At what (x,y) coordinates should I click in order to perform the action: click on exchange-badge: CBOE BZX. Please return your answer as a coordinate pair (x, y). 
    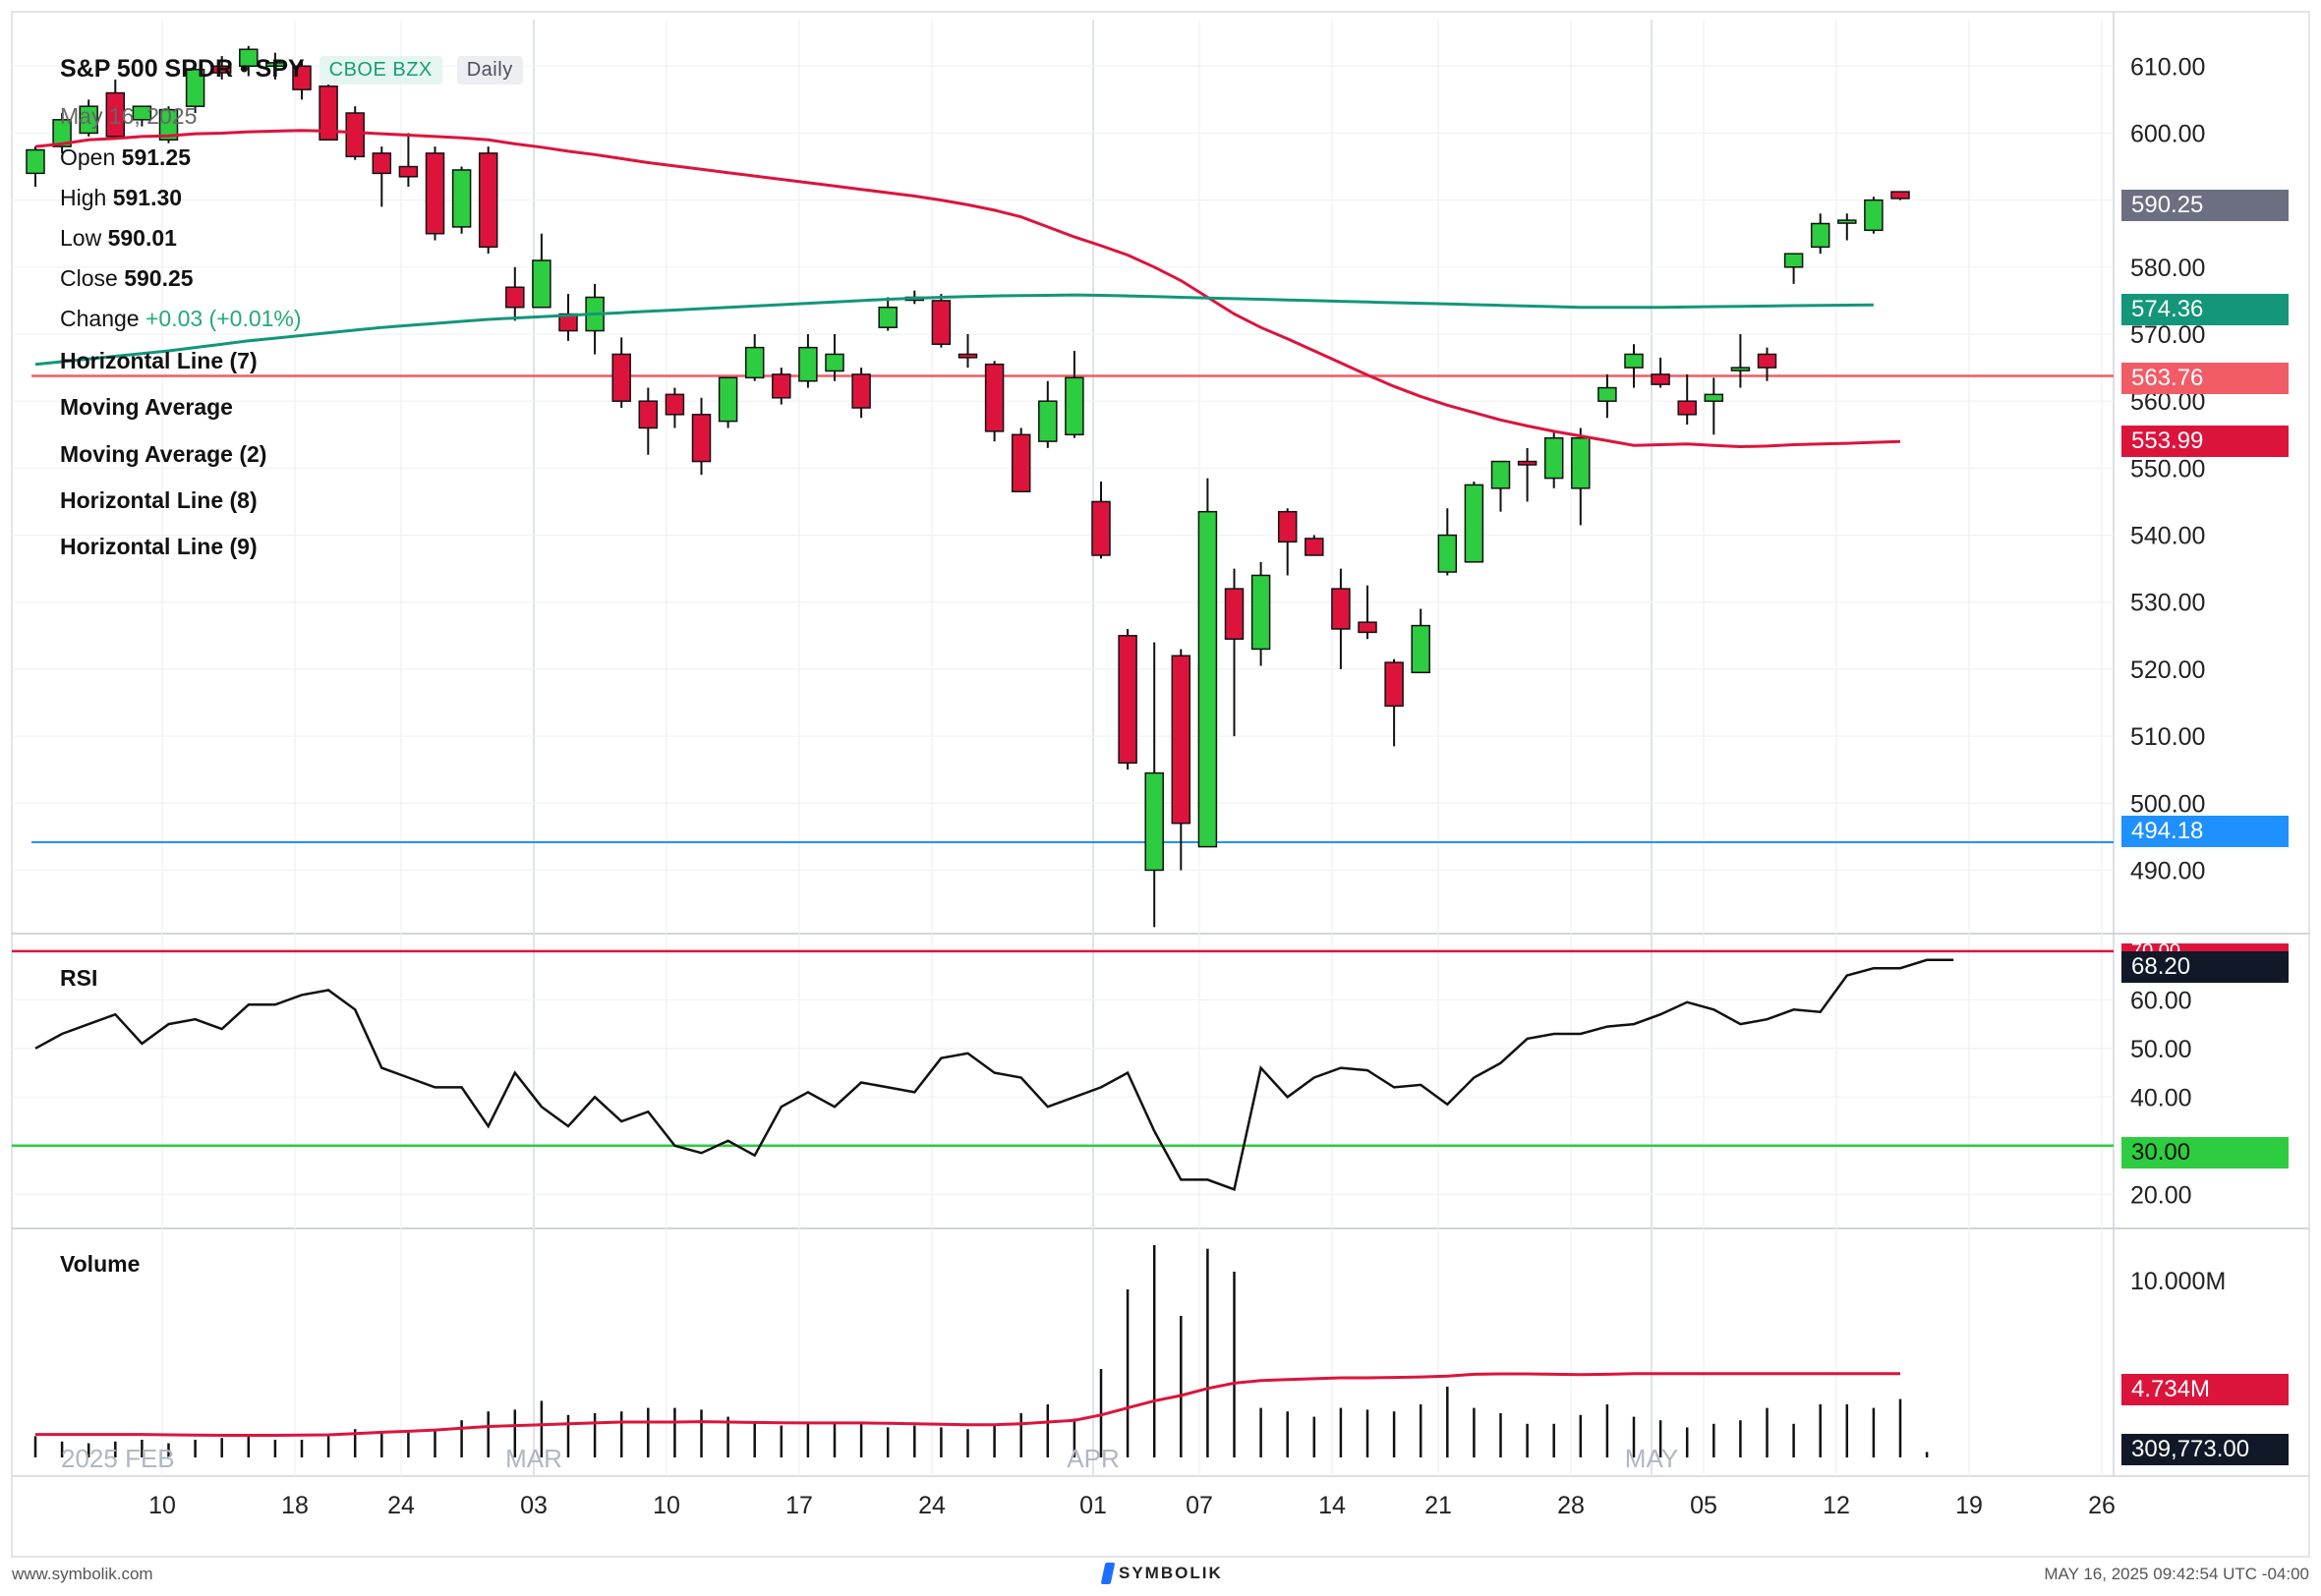
    Looking at the image, I should click on (381, 70).